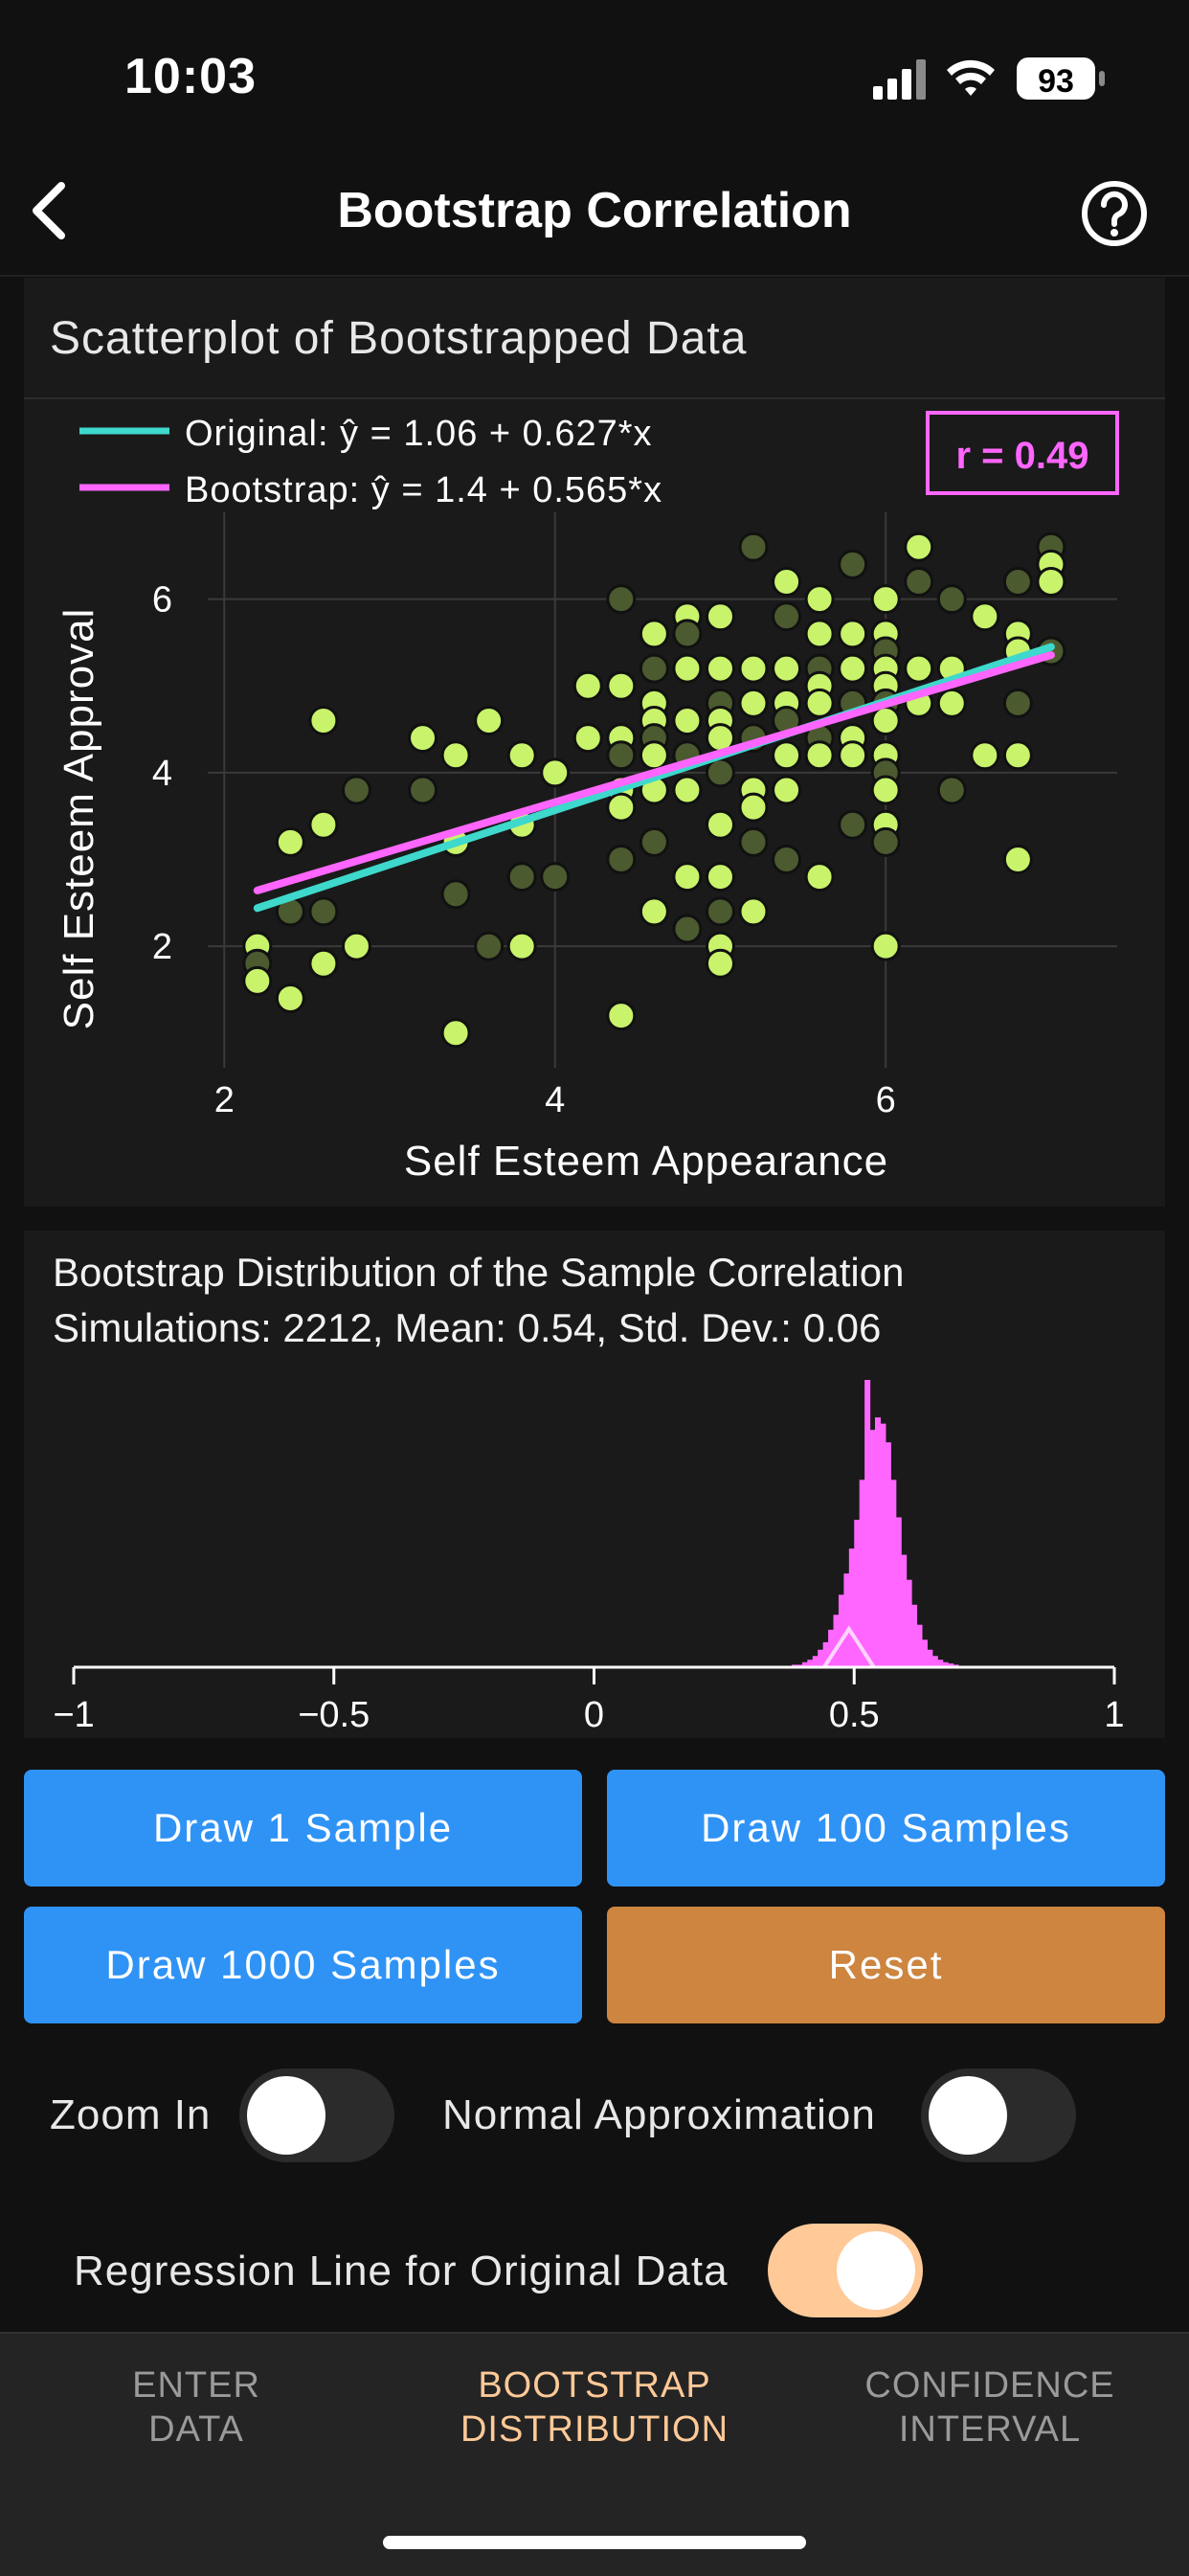  Describe the element at coordinates (990, 2407) in the screenshot. I see `tab-confidence-interval: CONFIDENCE INTERVAL` at that location.